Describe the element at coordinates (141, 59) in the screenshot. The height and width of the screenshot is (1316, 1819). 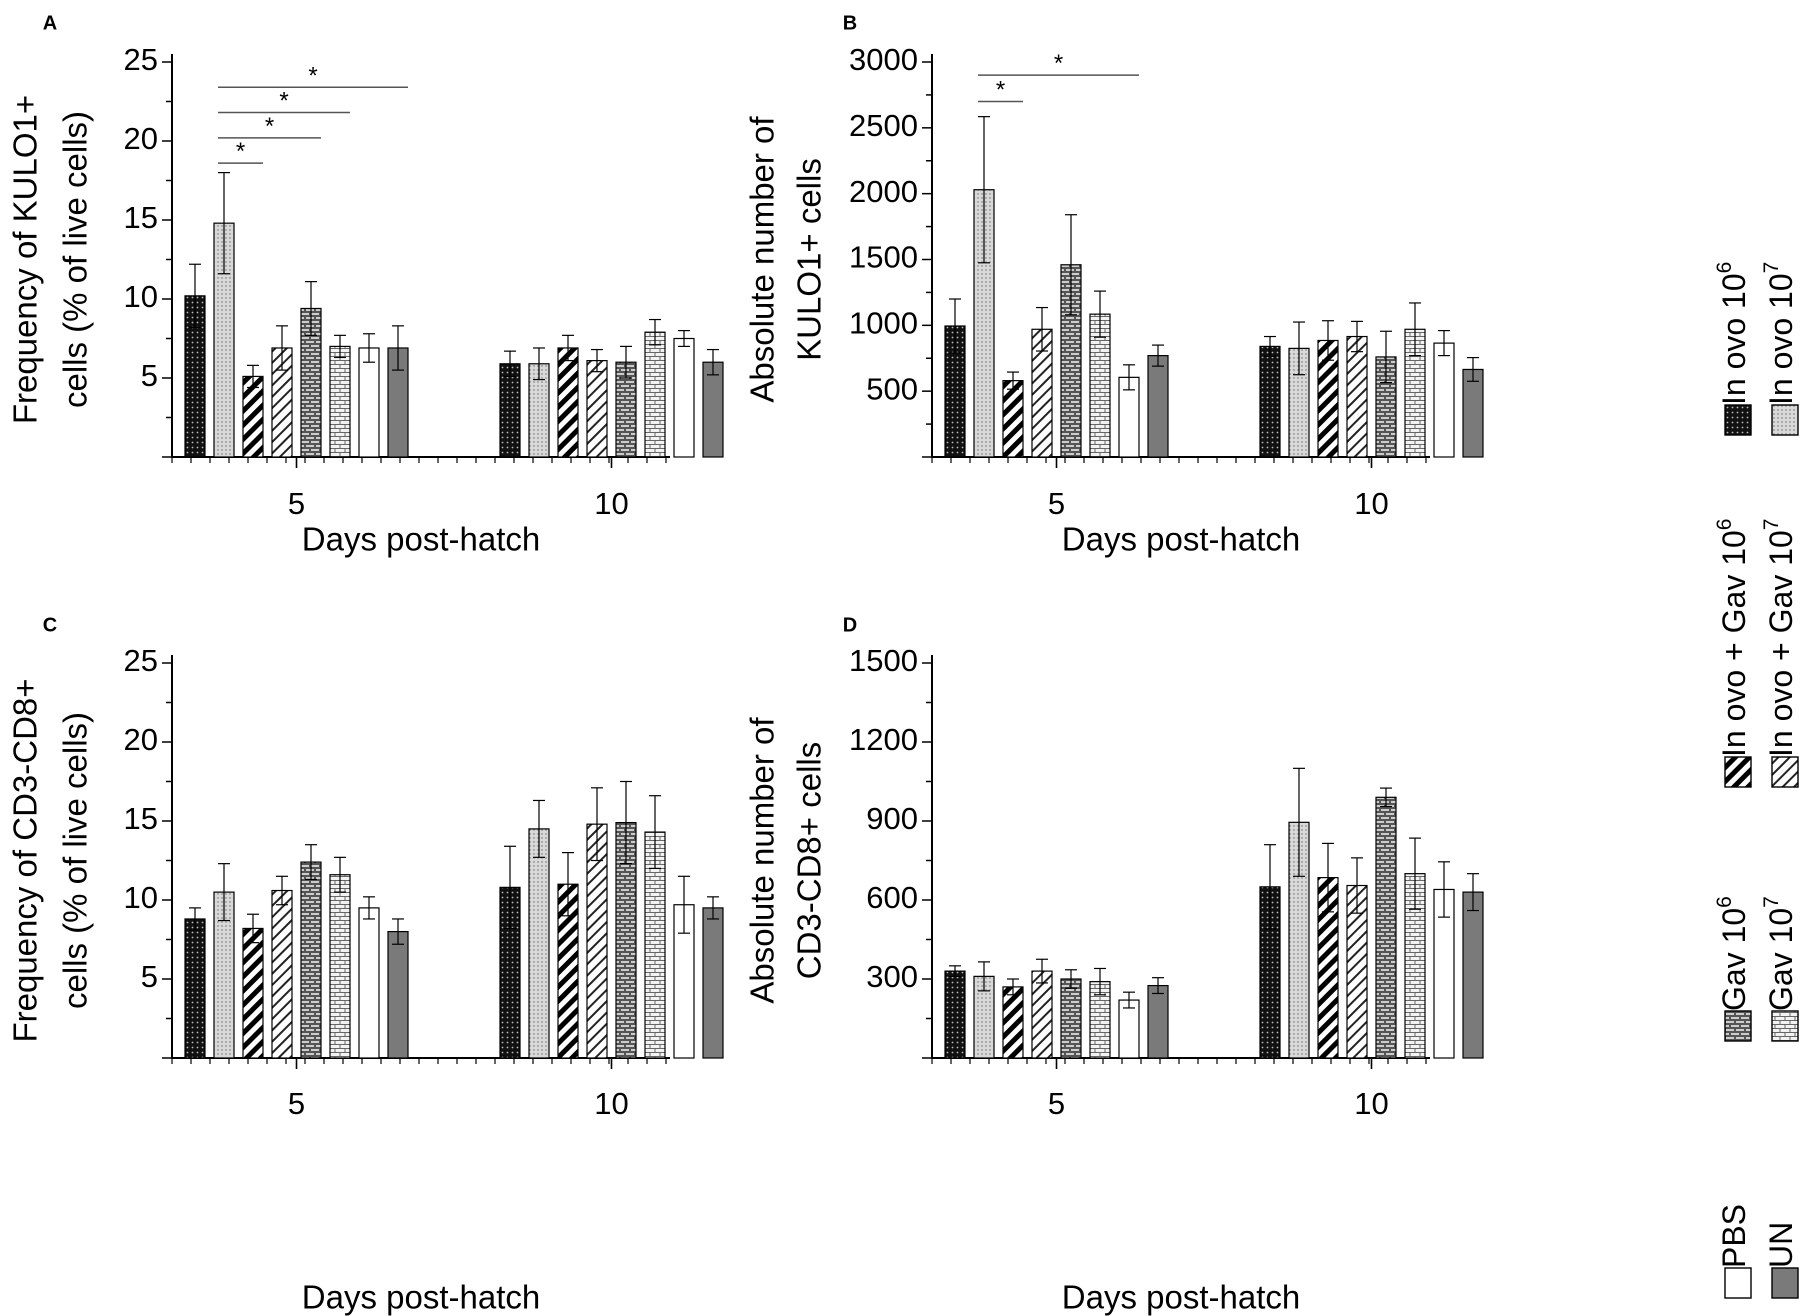
I see `y-tick-label: 25` at that location.